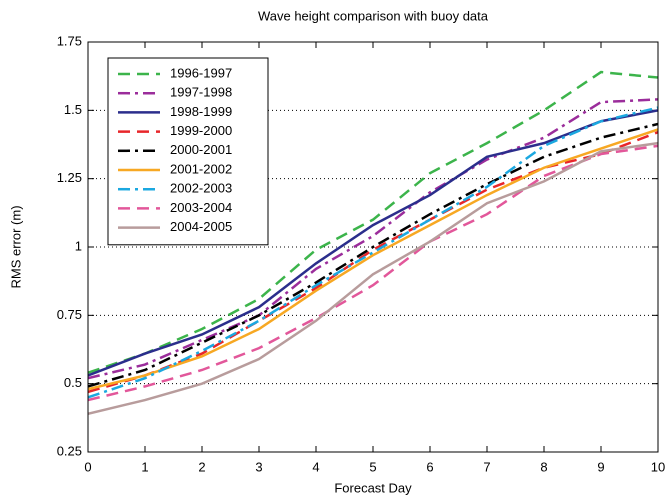 The height and width of the screenshot is (497, 672). Describe the element at coordinates (15, 246) in the screenshot. I see `y-axis-label: RMS error (m)` at that location.